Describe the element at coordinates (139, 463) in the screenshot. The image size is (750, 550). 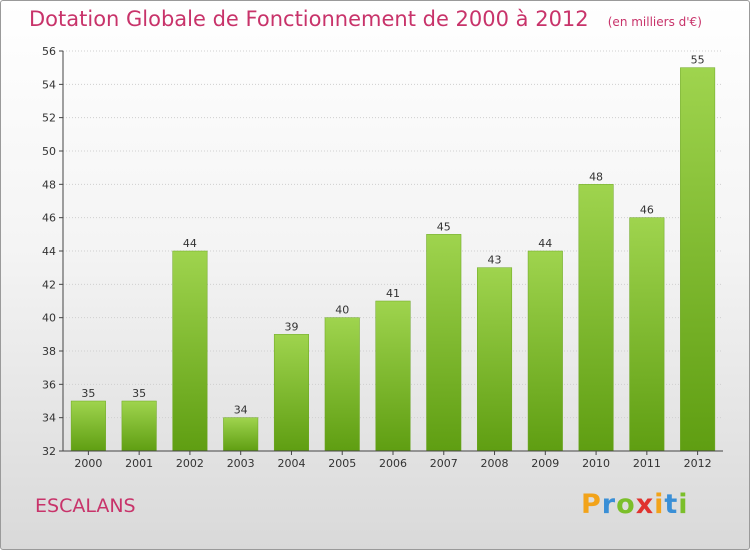
I see `x-tick-label-2001: 2001` at that location.